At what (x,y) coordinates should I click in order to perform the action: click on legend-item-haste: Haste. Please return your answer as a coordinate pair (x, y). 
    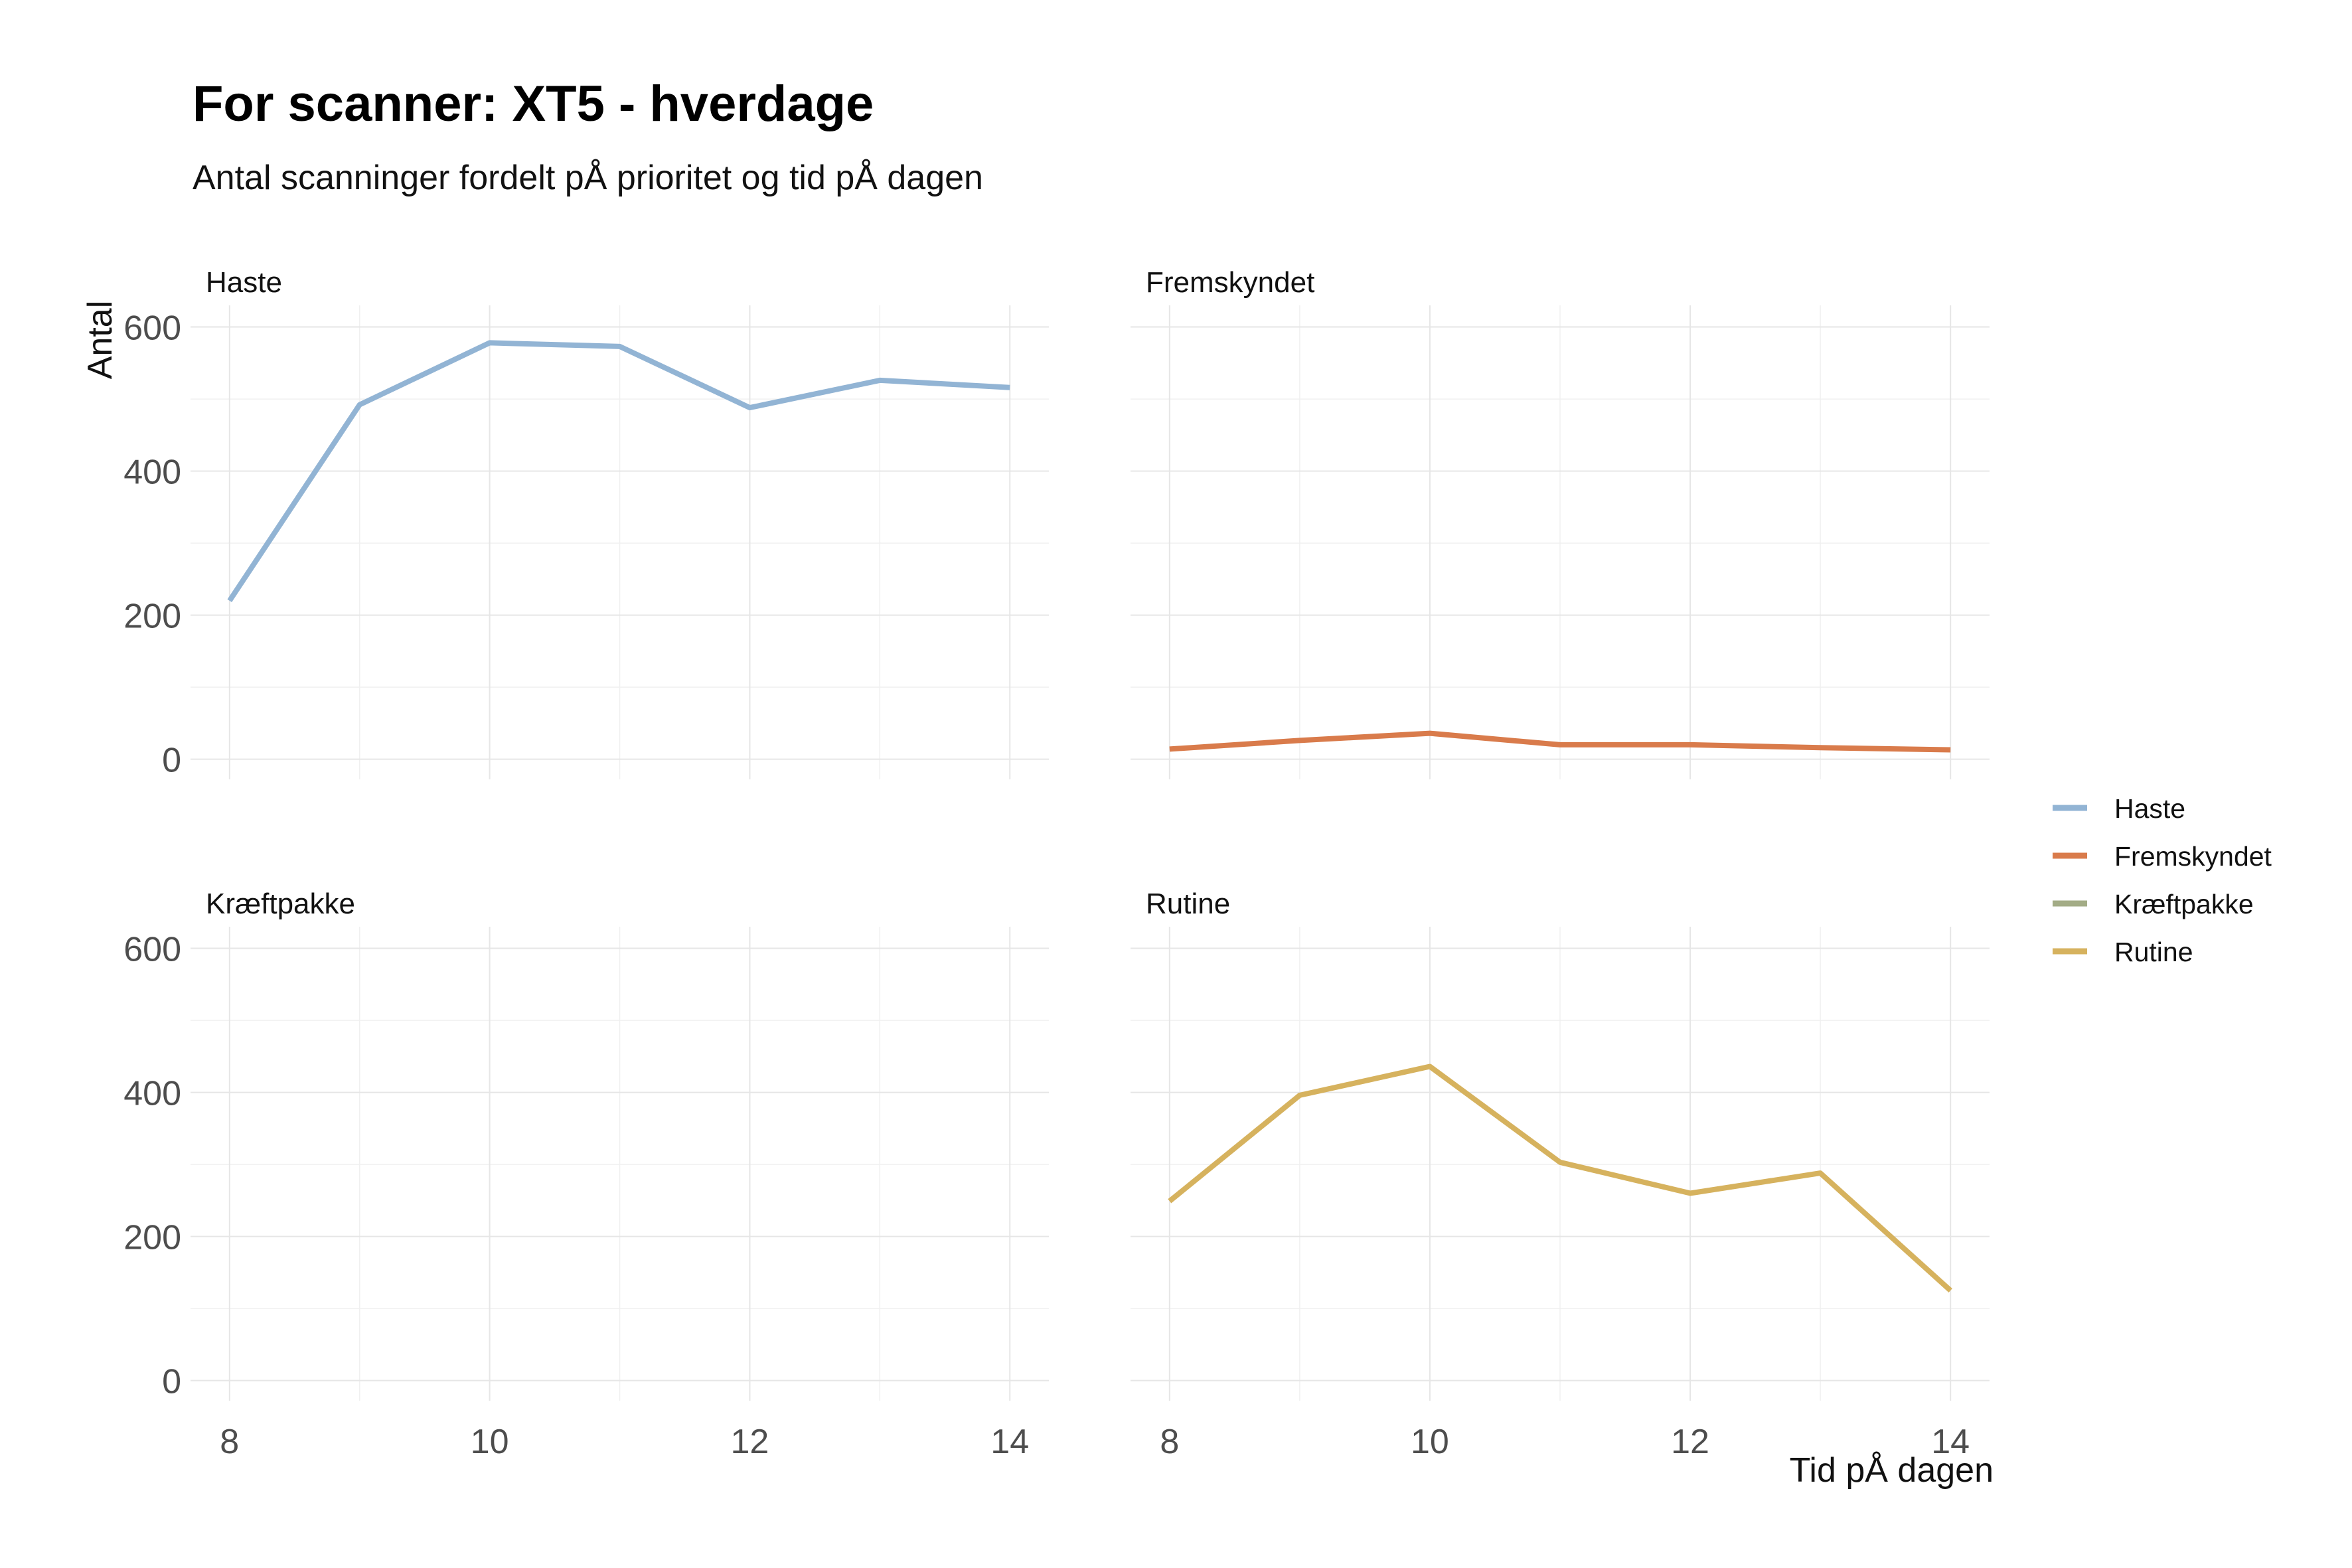
    Looking at the image, I should click on (2119, 808).